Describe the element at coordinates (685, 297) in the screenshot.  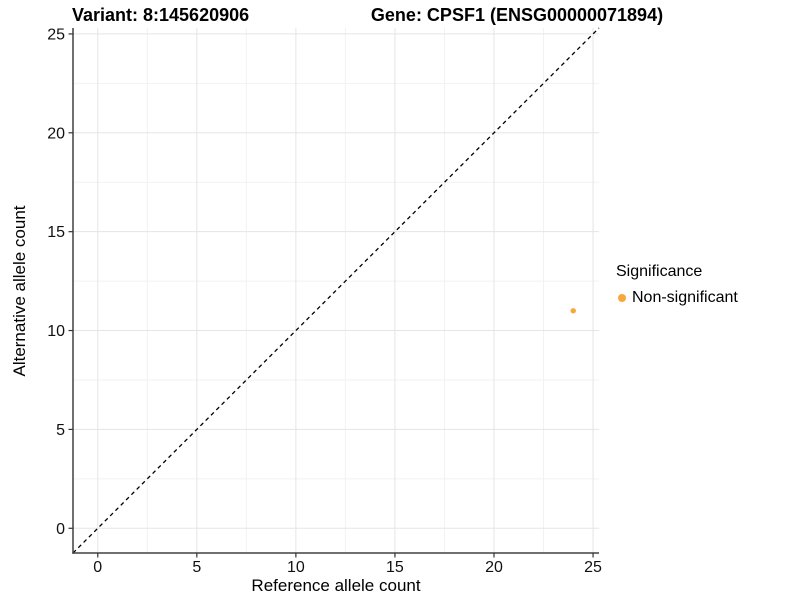
I see `legend-item-label: Non-significant` at that location.